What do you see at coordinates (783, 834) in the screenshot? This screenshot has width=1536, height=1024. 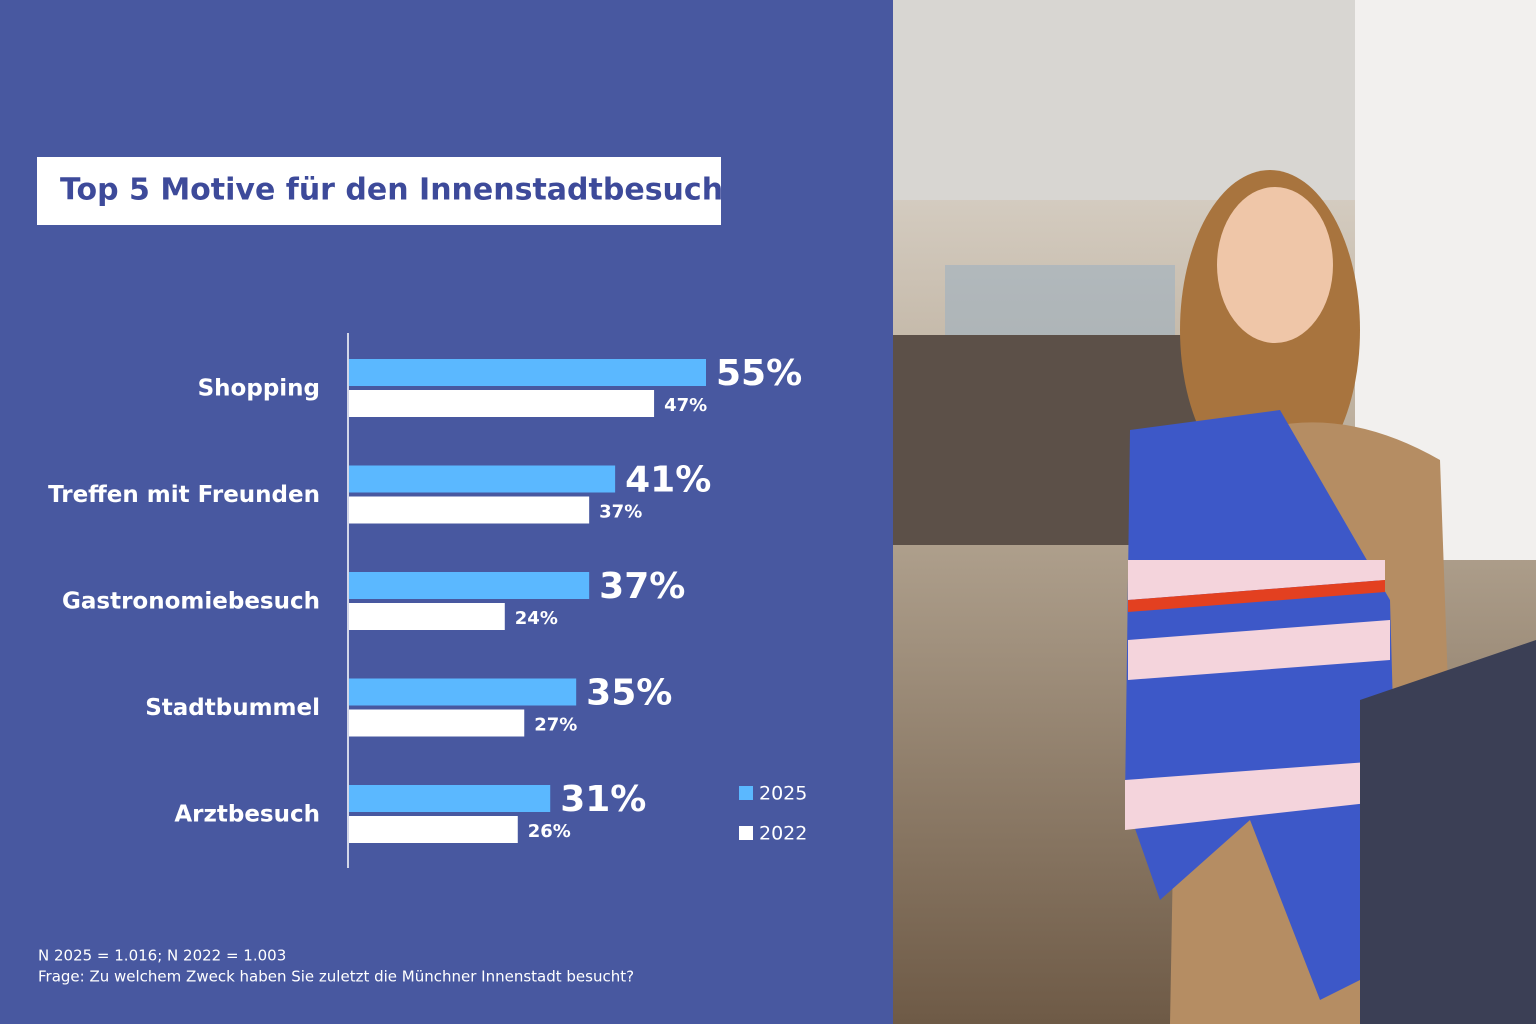 I see `legend-label: 2022` at bounding box center [783, 834].